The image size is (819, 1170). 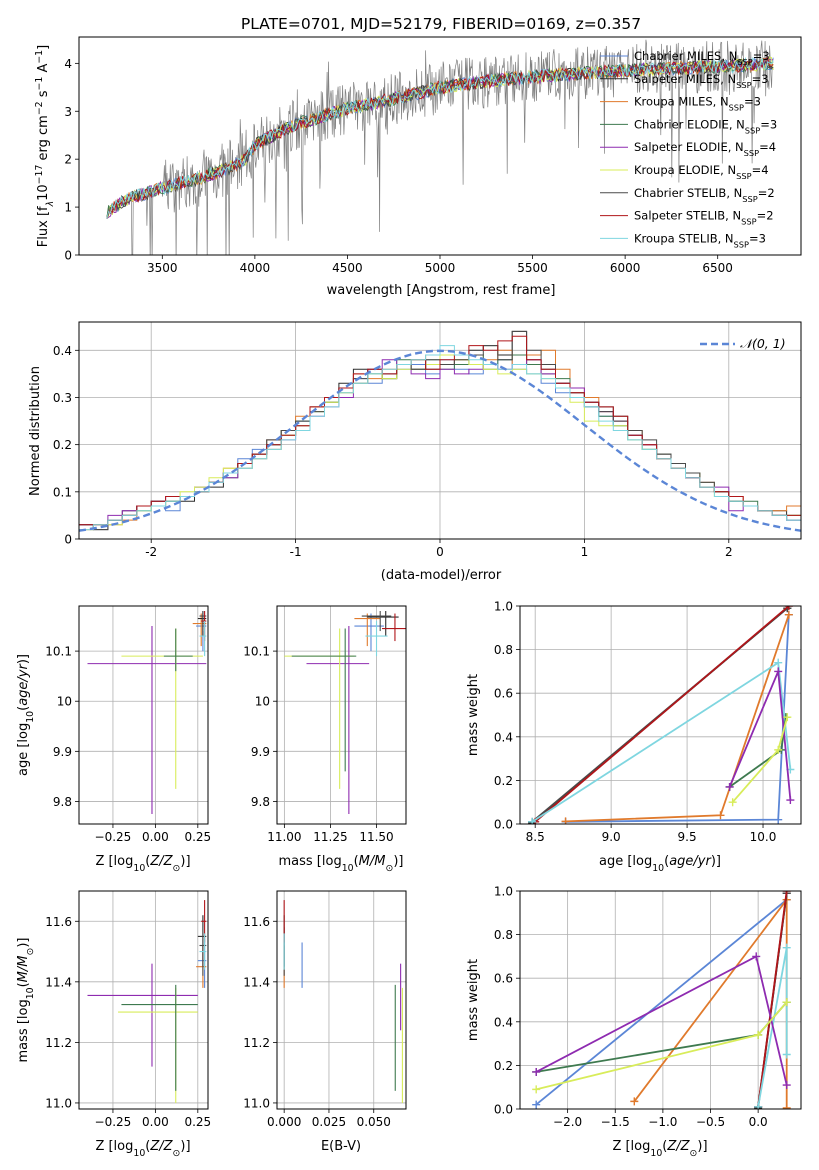 What do you see at coordinates (687, 837) in the screenshot?
I see `x-tick-label: 9.5` at bounding box center [687, 837].